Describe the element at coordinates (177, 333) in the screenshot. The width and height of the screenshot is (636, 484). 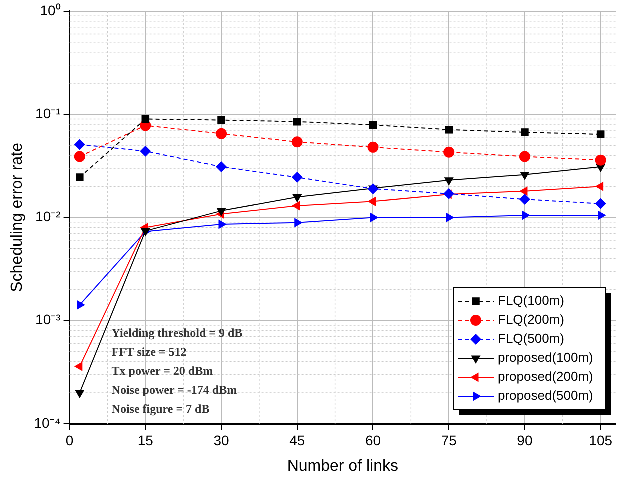
I see `annotation: Yielding threshold = 9 dB` at that location.